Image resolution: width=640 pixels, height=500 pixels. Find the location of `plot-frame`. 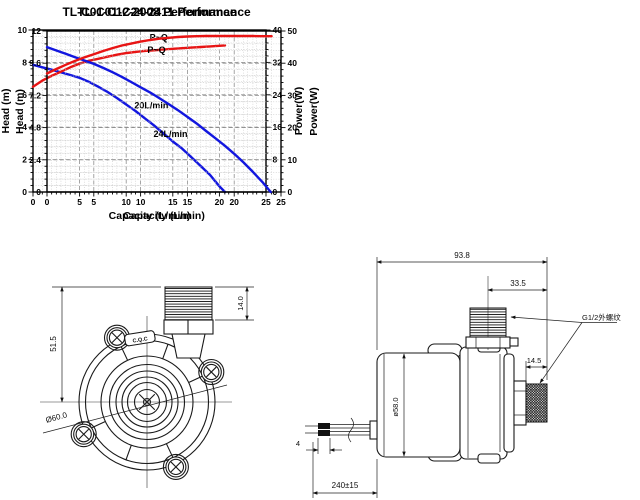

plot-frame is located at coordinates (164, 111).